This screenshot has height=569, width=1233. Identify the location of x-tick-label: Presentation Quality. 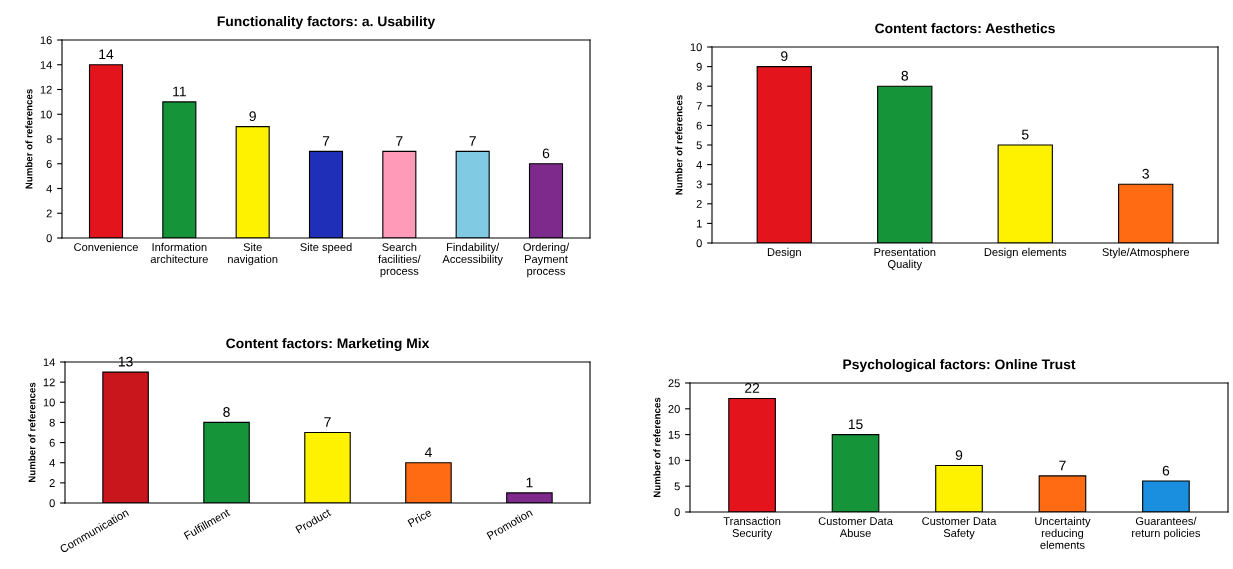
(905, 259).